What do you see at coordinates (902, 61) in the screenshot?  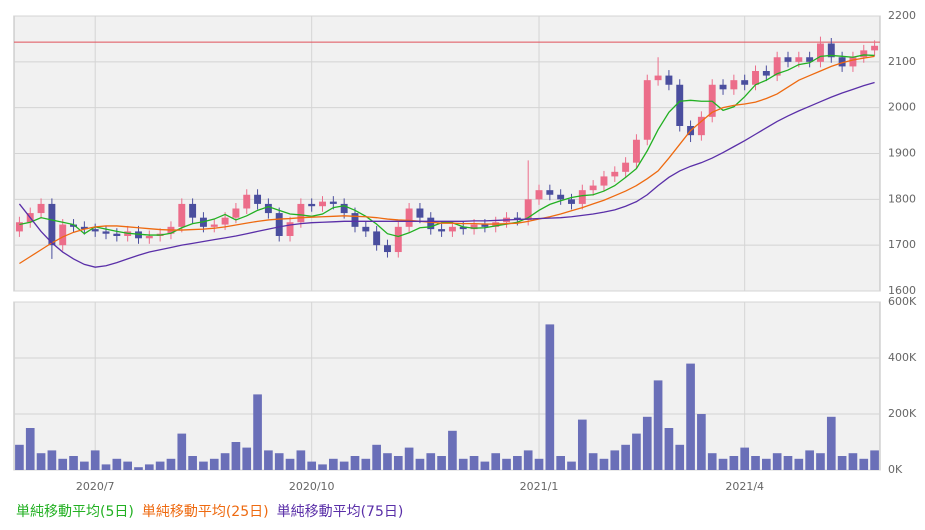 I see `y-tick-label: 2100` at bounding box center [902, 61].